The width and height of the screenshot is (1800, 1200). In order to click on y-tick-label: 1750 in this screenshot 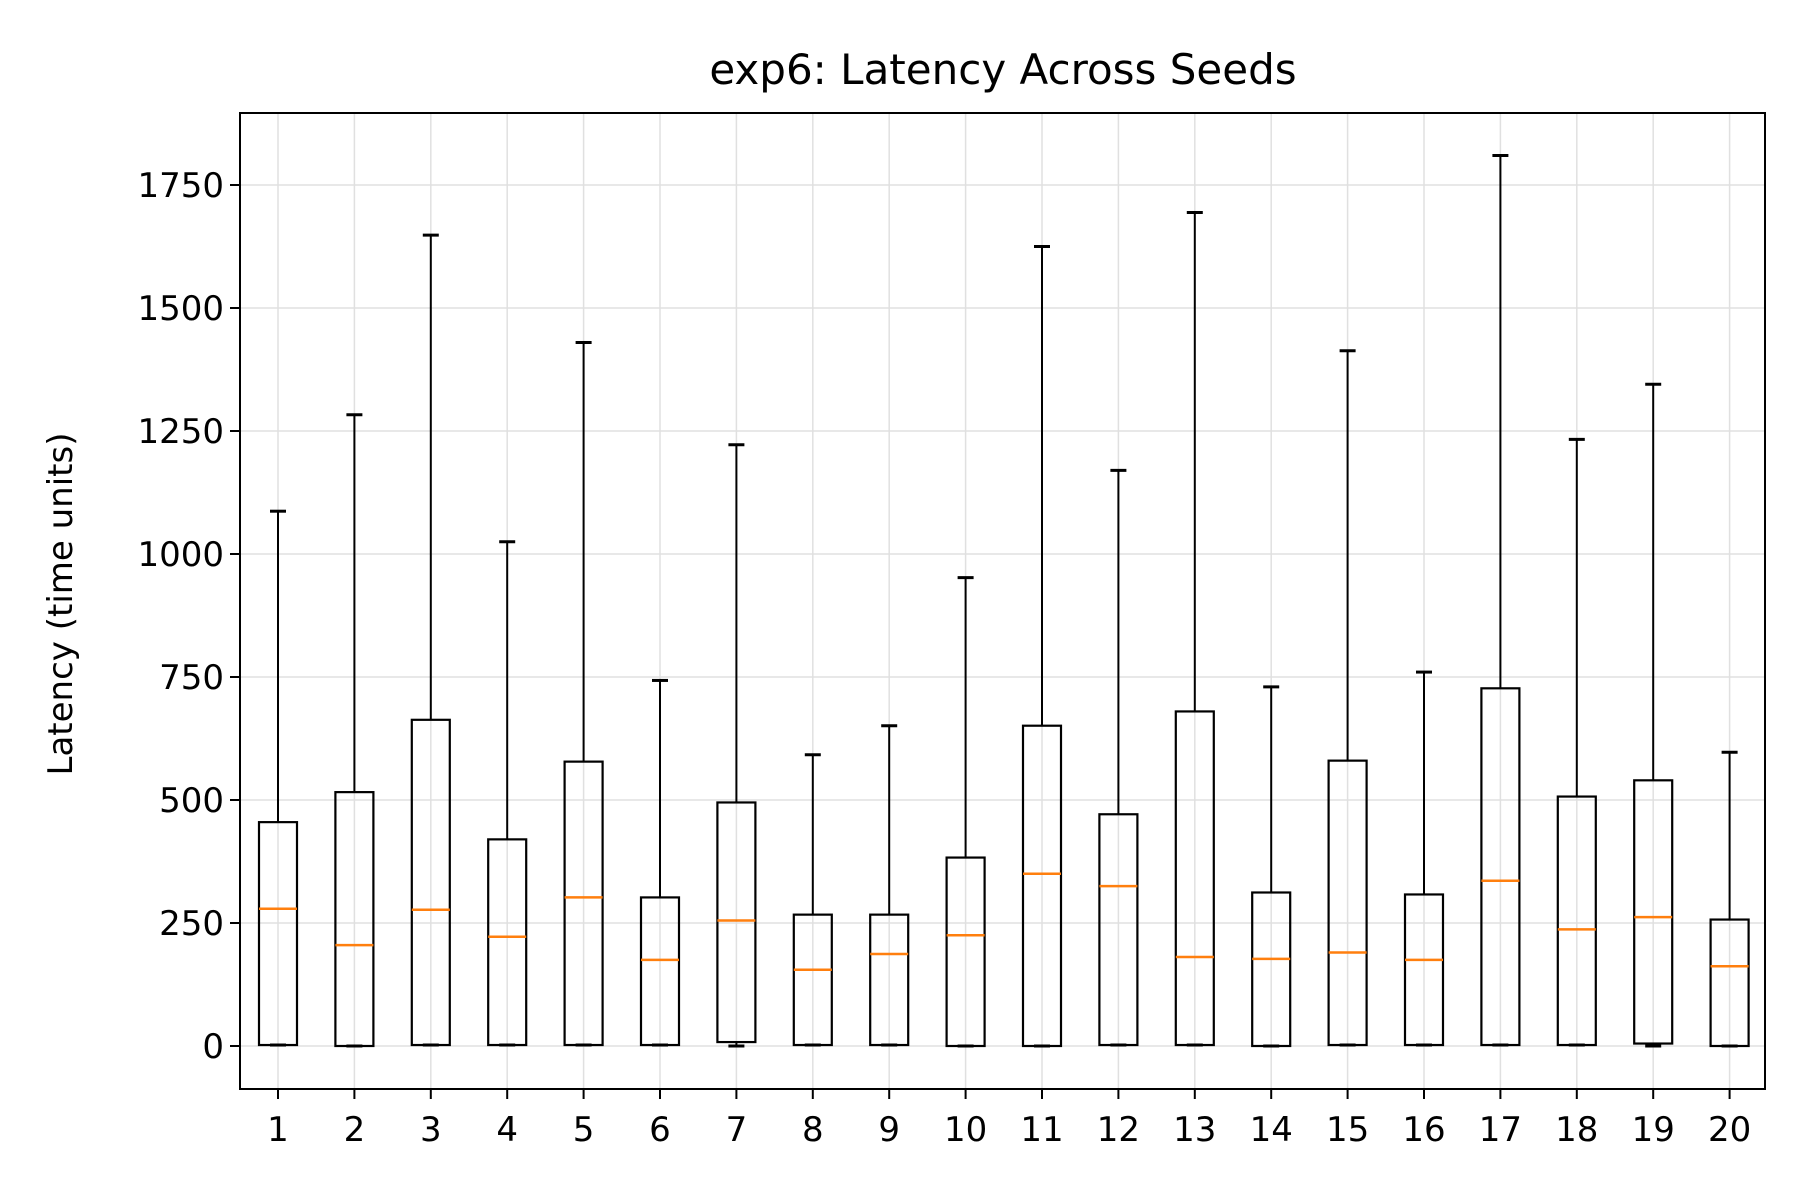, I will do `click(180, 186)`.